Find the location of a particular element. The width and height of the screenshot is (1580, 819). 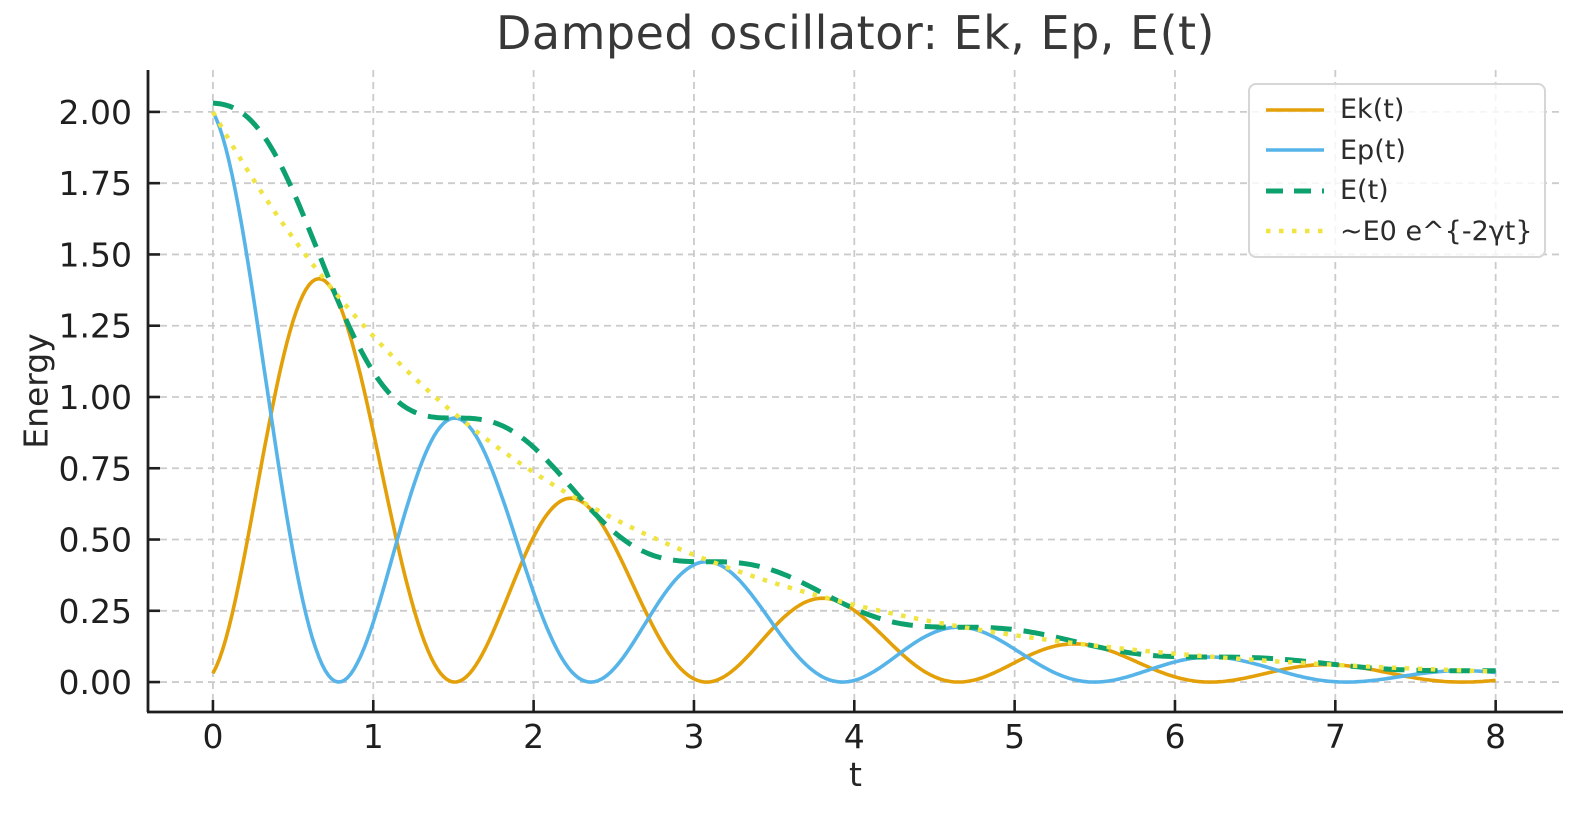

x-tick-label: 7 is located at coordinates (1335, 736).